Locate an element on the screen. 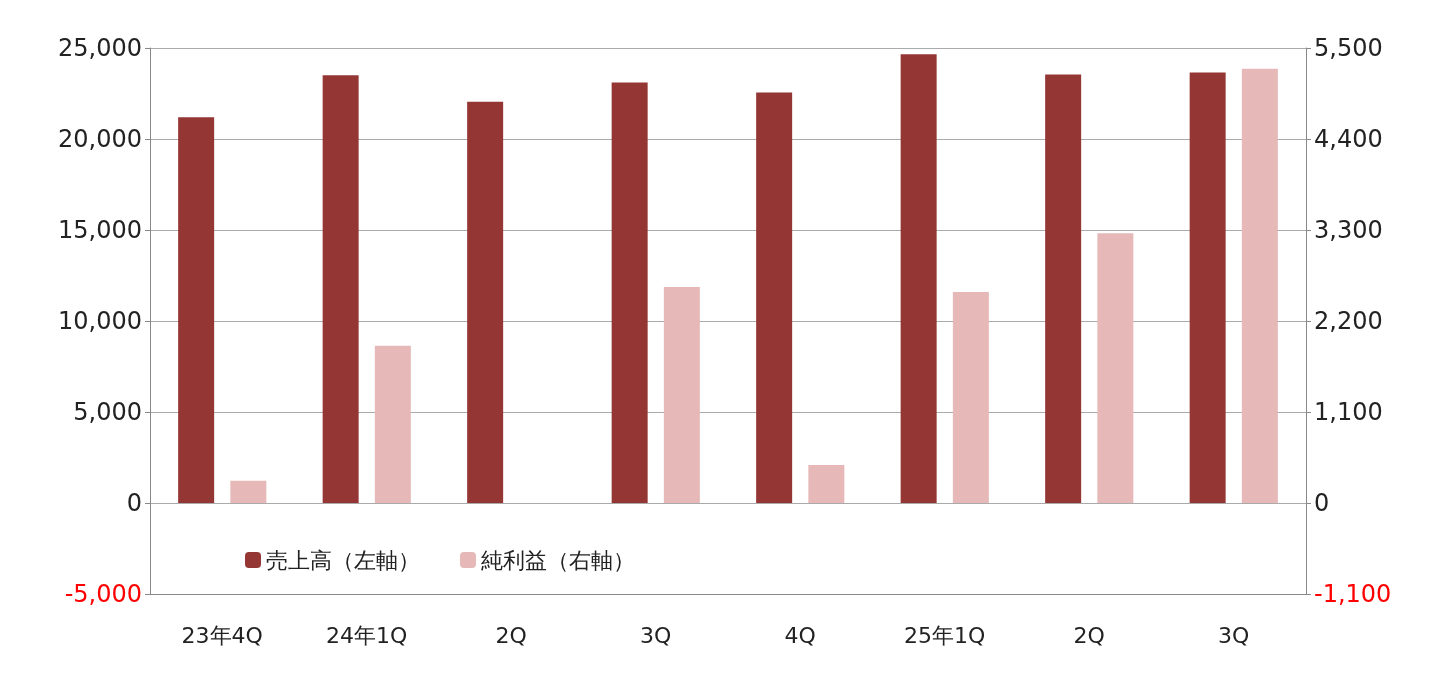 This screenshot has width=1456, height=676. x-tick-label: 23年4Q is located at coordinates (222, 635).